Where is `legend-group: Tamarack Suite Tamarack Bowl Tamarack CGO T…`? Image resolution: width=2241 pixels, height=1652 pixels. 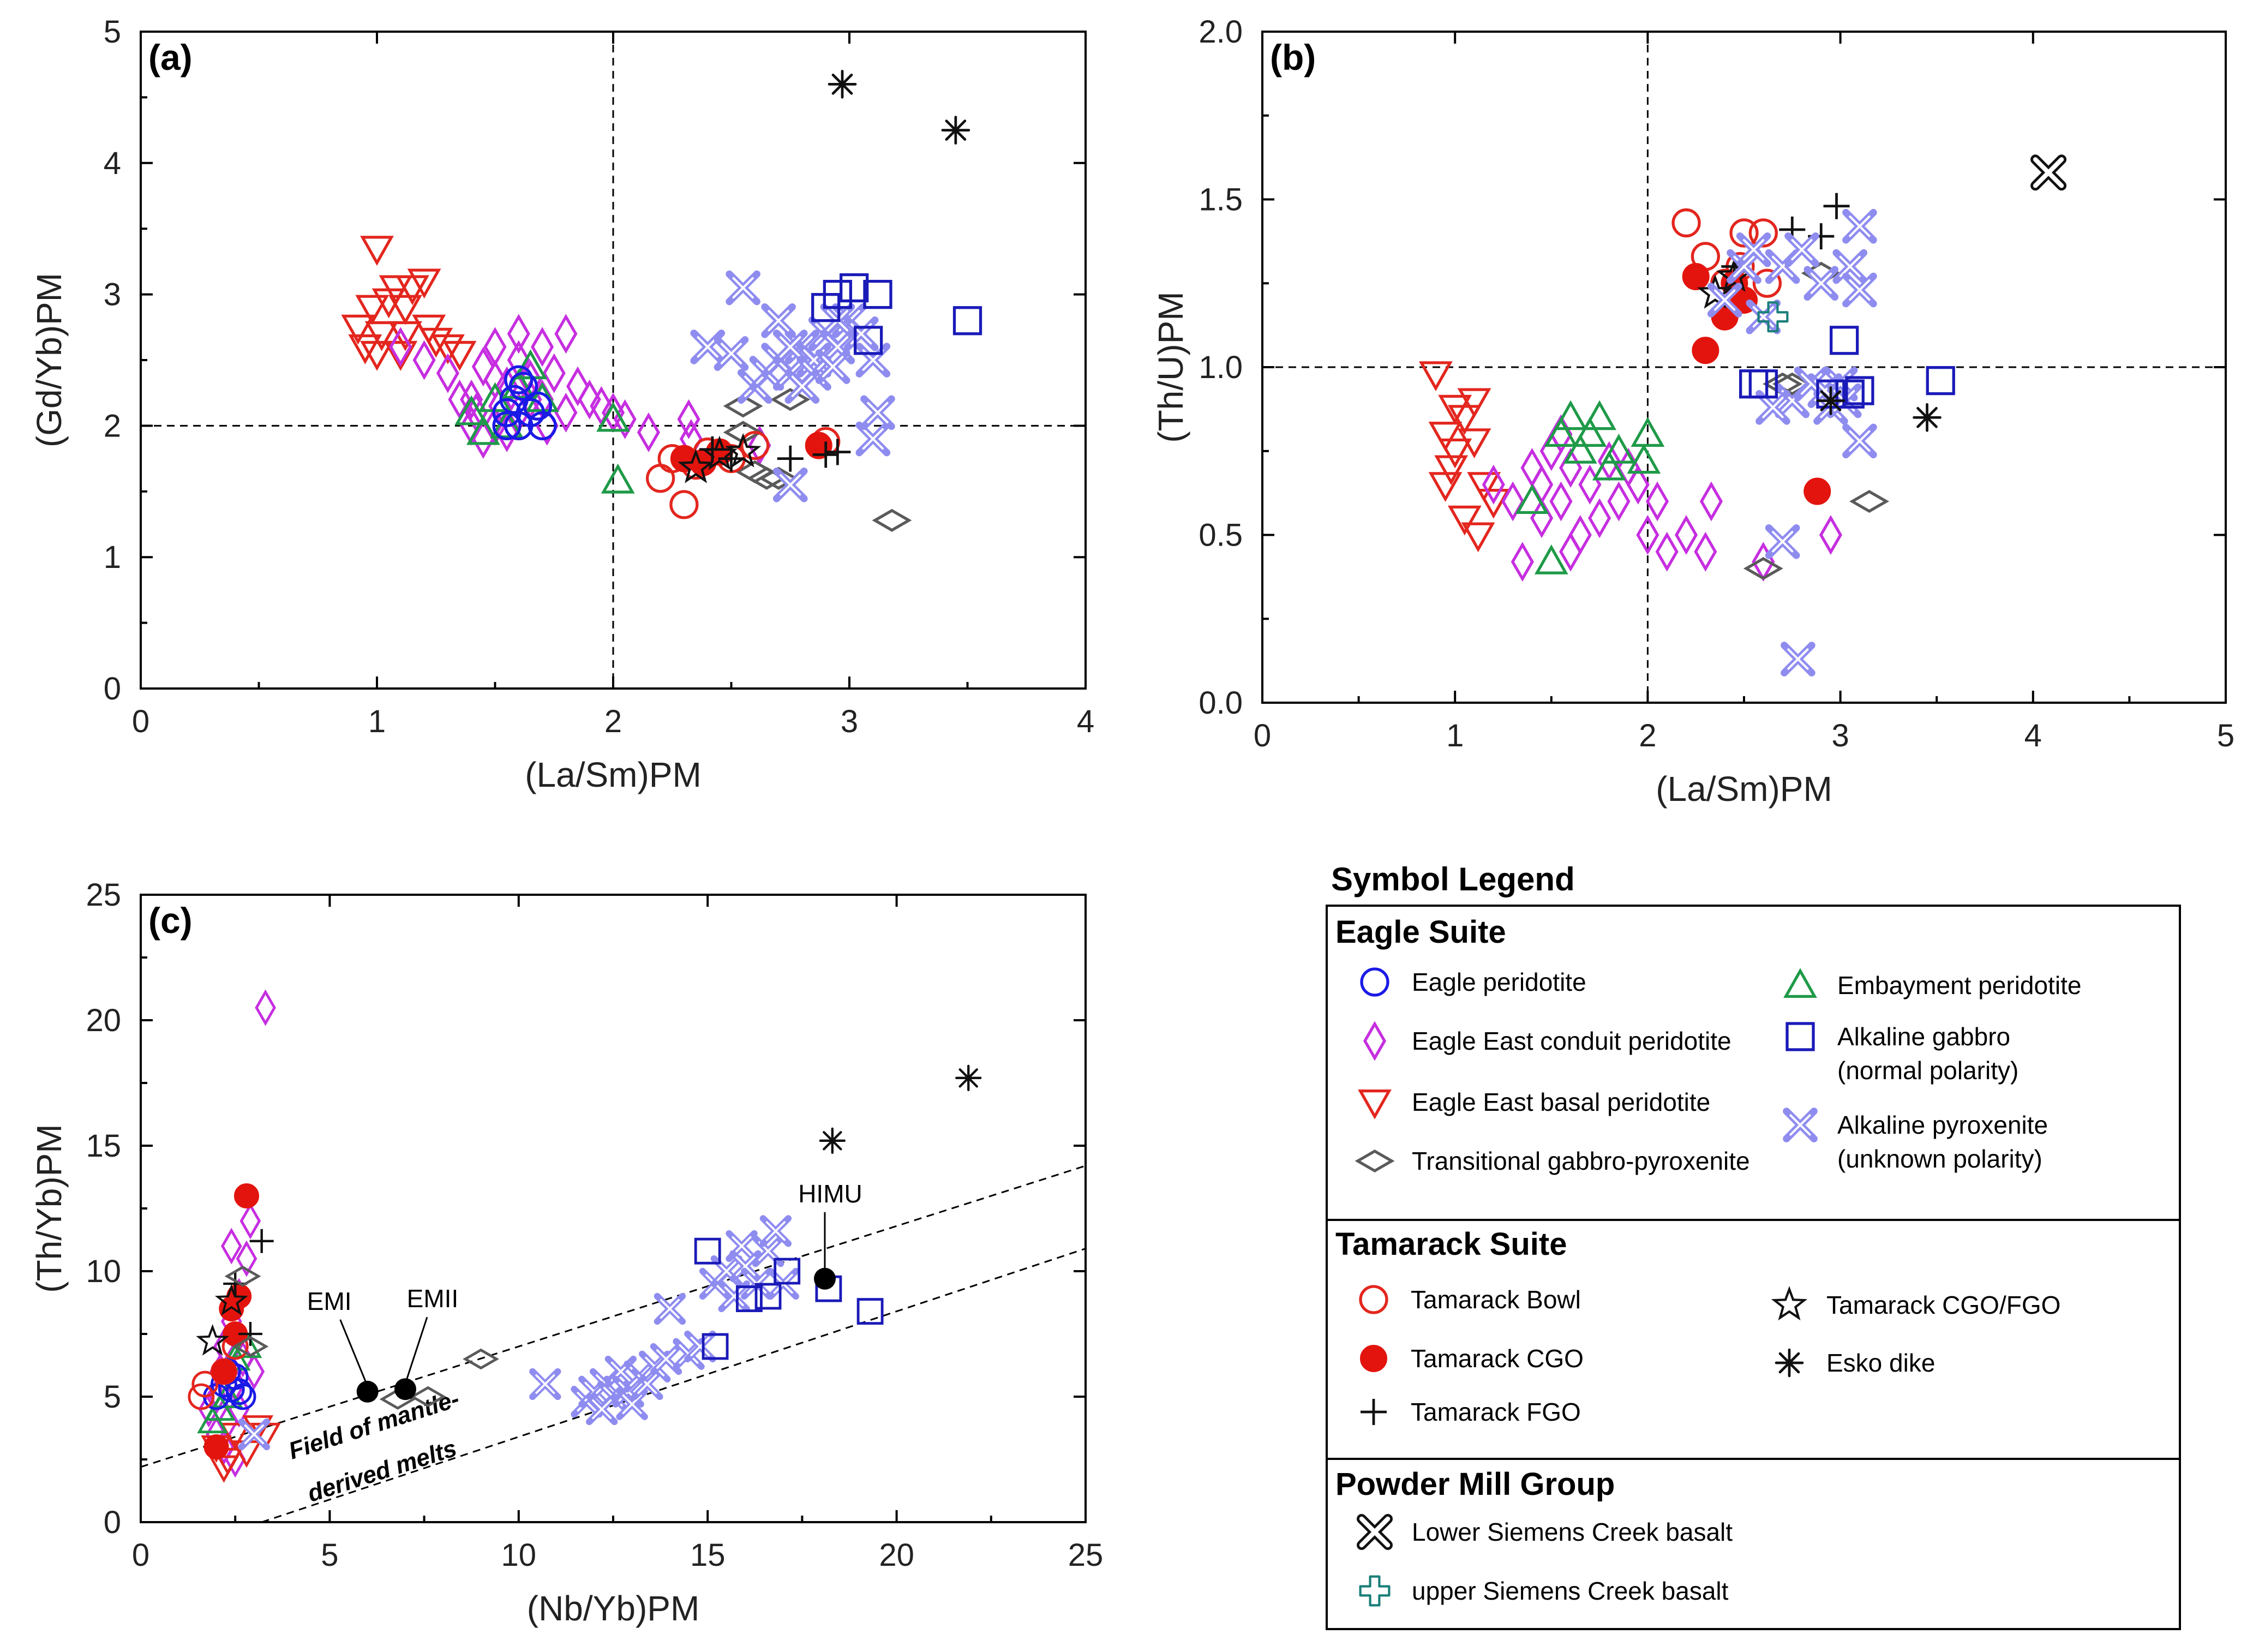 legend-group: Tamarack Suite Tamarack Bowl Tamarack CGO T… is located at coordinates (1698, 1326).